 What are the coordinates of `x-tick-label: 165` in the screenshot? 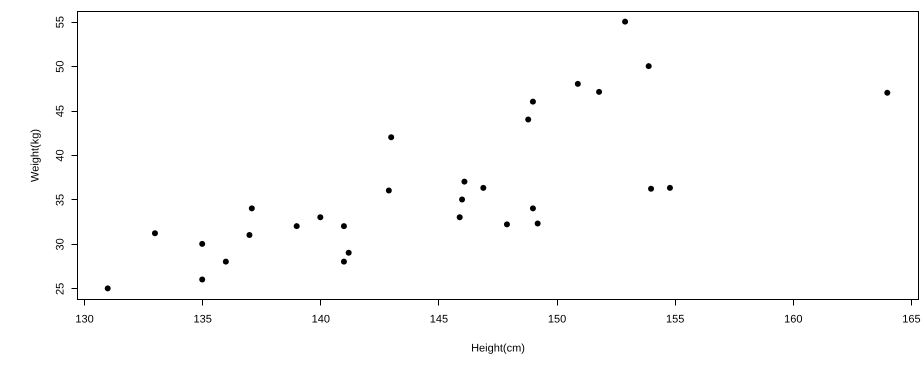 It's located at (911, 320).